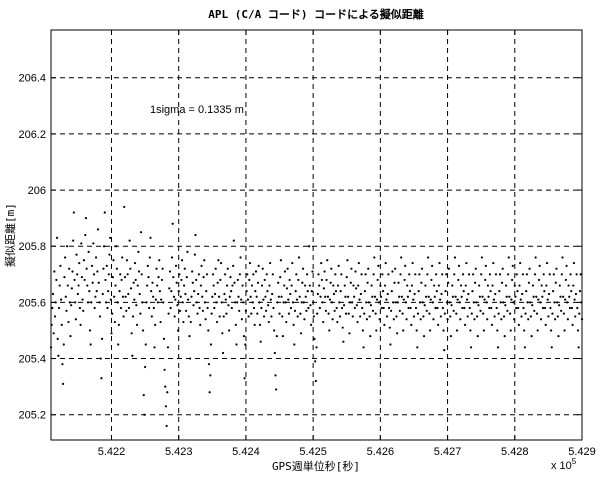 This screenshot has height=483, width=600. I want to click on y-tick-label: 205.2, so click(32, 416).